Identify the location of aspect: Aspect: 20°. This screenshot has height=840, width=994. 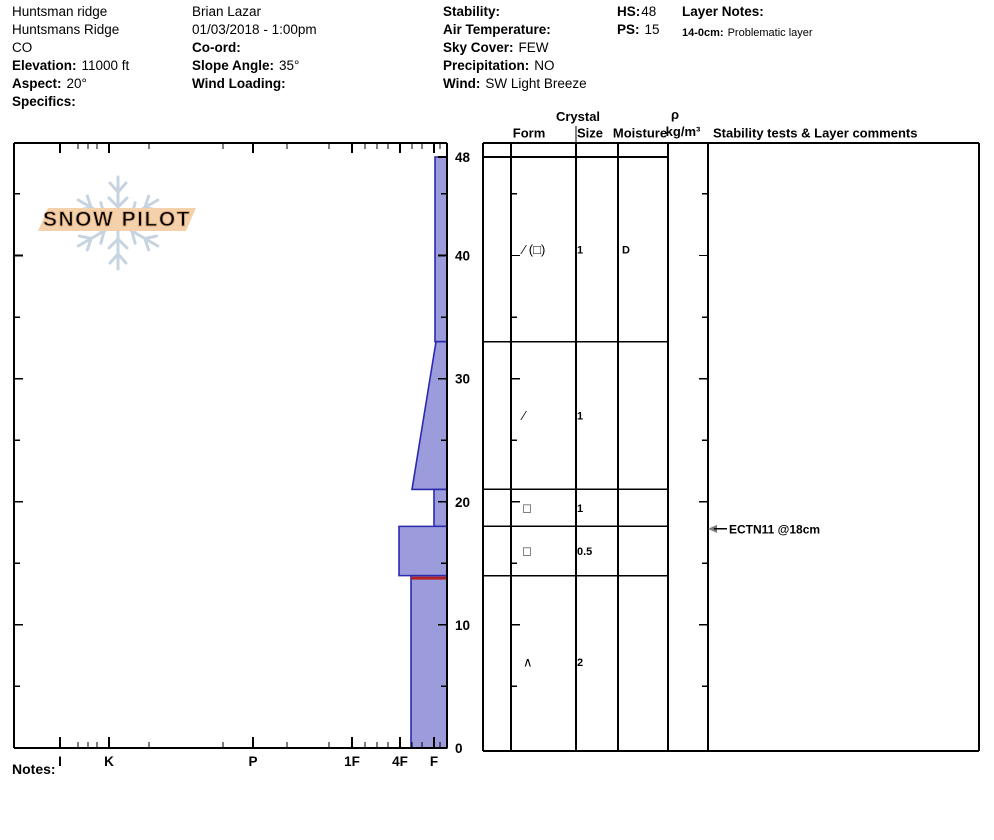
(49, 83).